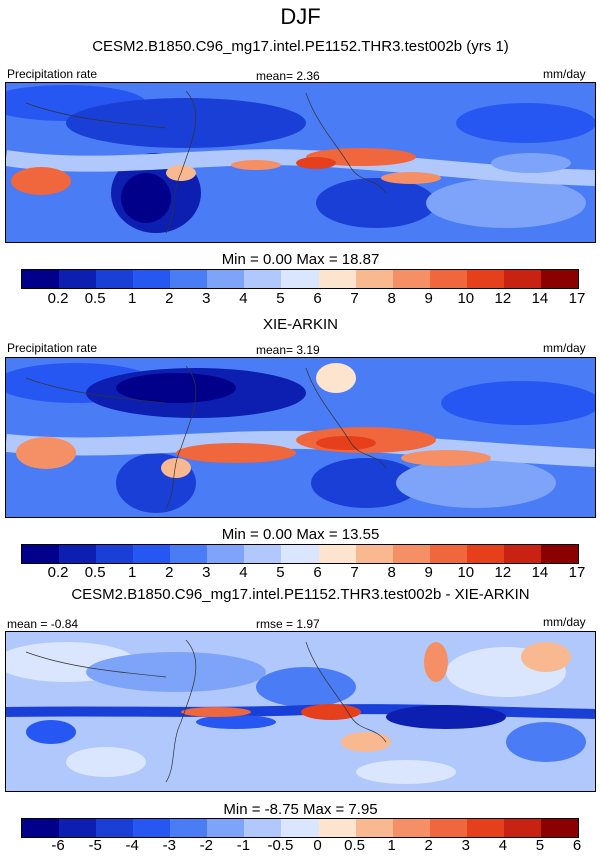 This screenshot has height=857, width=601. What do you see at coordinates (564, 74) in the screenshot?
I see `panel-1-units-label: mm/day` at bounding box center [564, 74].